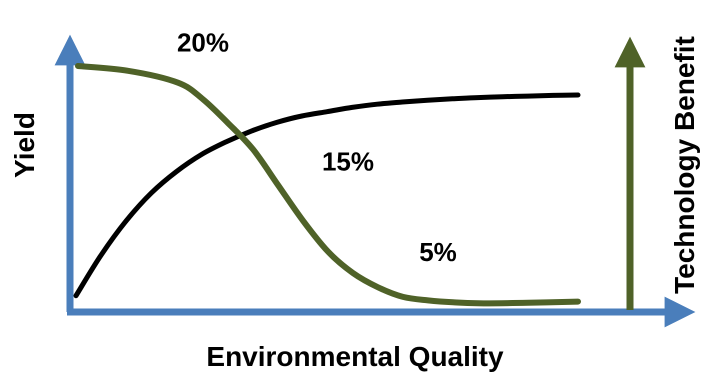 The image size is (704, 375). What do you see at coordinates (203, 43) in the screenshot?
I see `annotation-label: 20%` at bounding box center [203, 43].